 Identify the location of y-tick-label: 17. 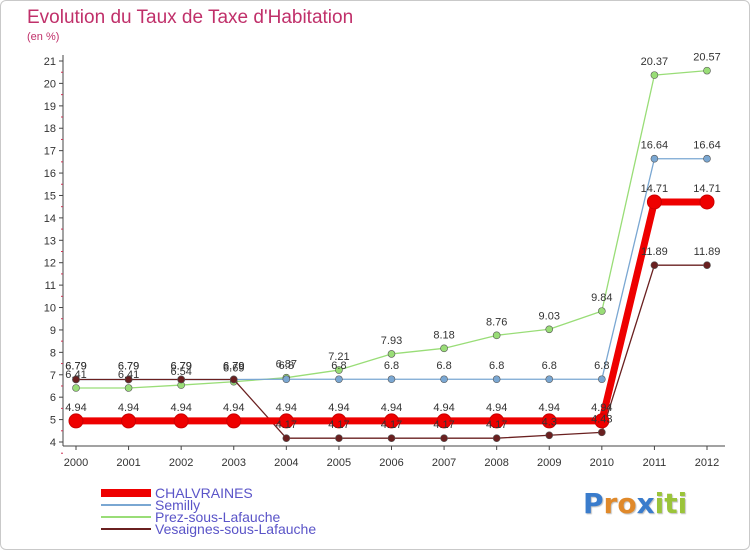
(50, 152).